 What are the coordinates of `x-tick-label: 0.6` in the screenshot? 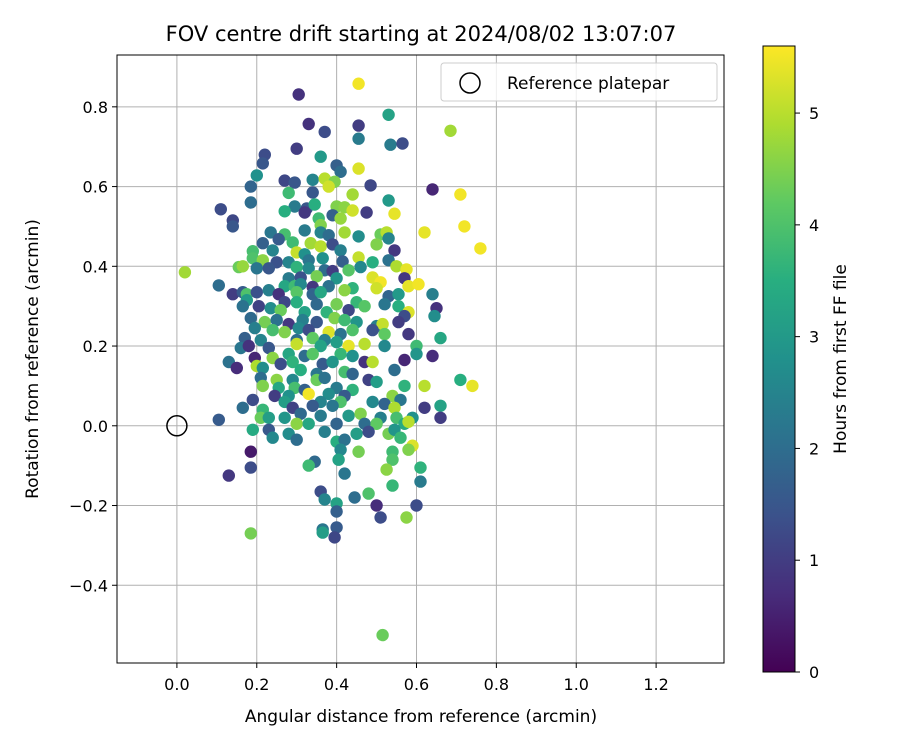 It's located at (416, 684).